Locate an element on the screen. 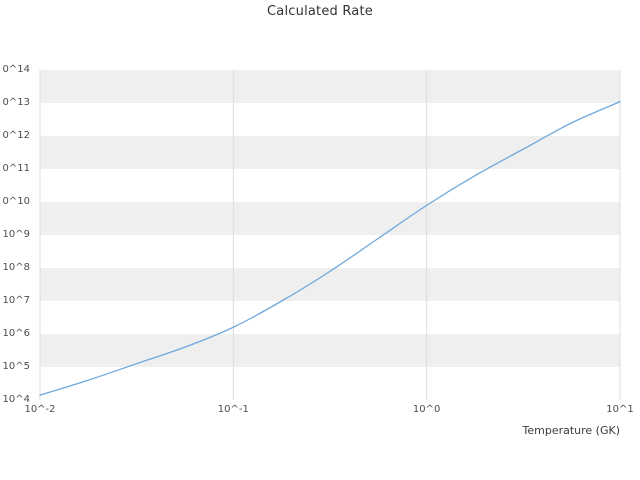  y-tick-label: 0^11 is located at coordinates (16, 168).